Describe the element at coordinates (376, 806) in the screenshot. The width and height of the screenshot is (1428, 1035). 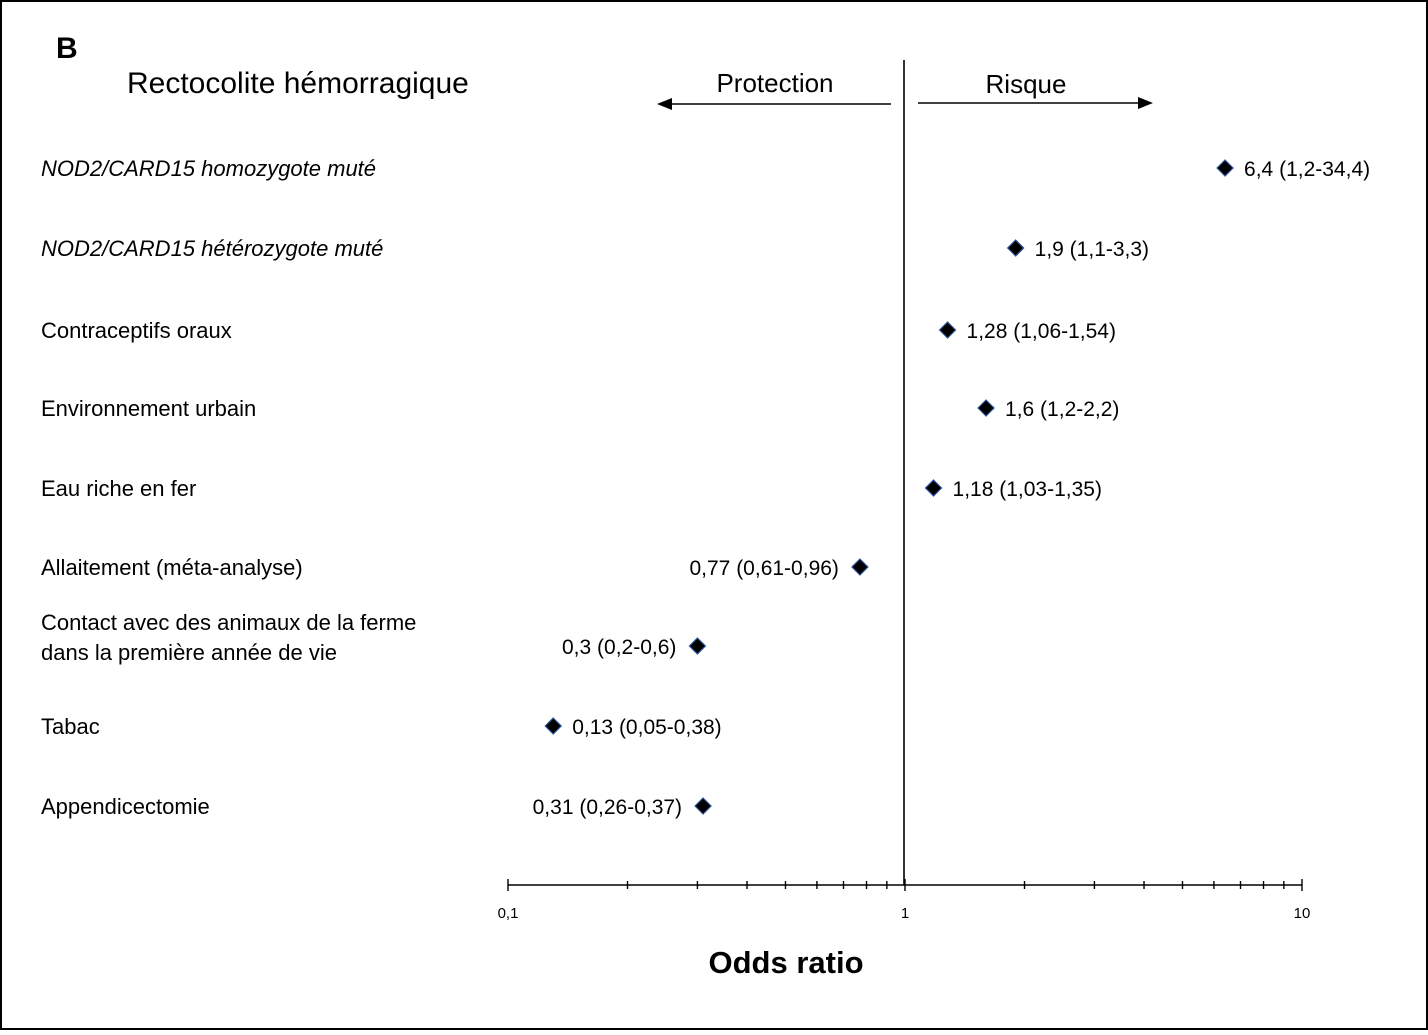
I see `forest-row: Appendicectomie 0,31 (0,26-0,37)` at that location.